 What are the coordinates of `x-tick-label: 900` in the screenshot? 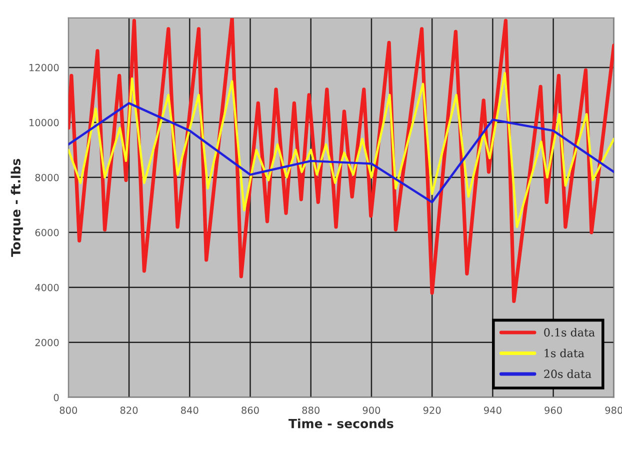 It's located at (371, 410).